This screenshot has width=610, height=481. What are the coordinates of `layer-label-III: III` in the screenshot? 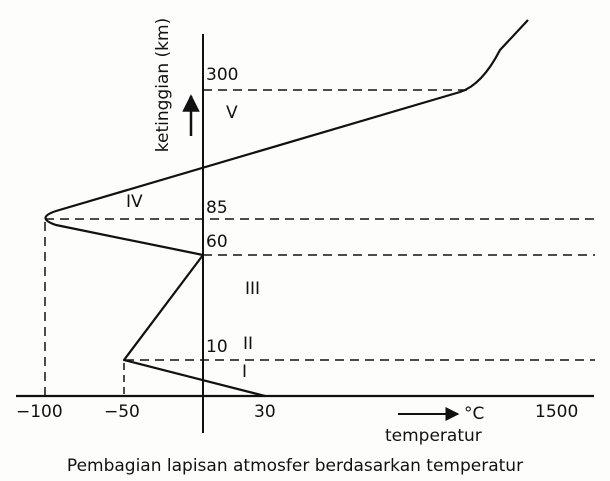 It's located at (253, 289).